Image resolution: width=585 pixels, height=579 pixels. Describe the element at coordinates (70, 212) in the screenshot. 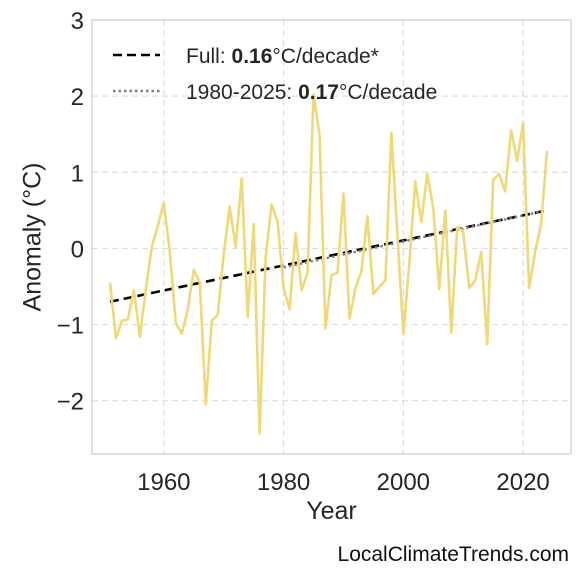

I see `y-axis-ticks: 3 2 1 0 −1 −2` at that location.